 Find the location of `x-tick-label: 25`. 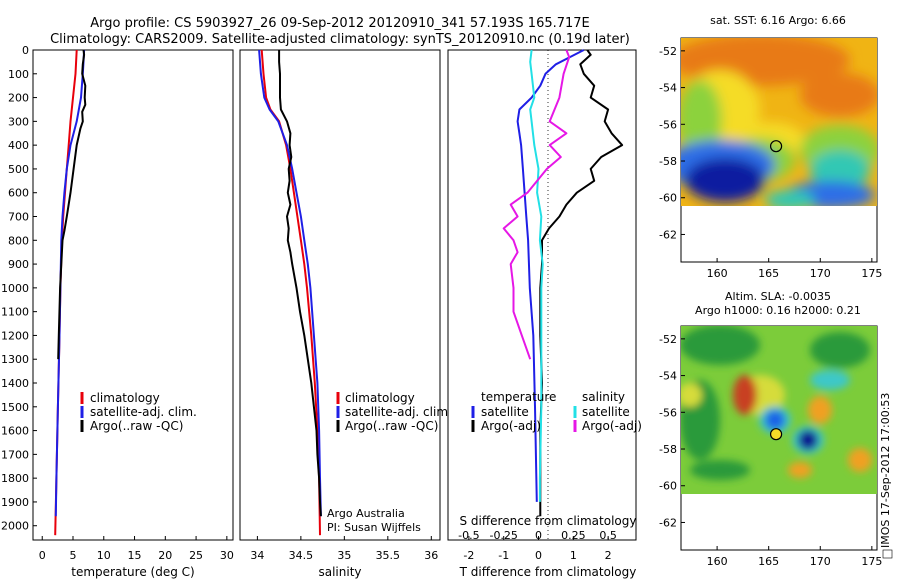

x-tick-label: 25 is located at coordinates (196, 555).